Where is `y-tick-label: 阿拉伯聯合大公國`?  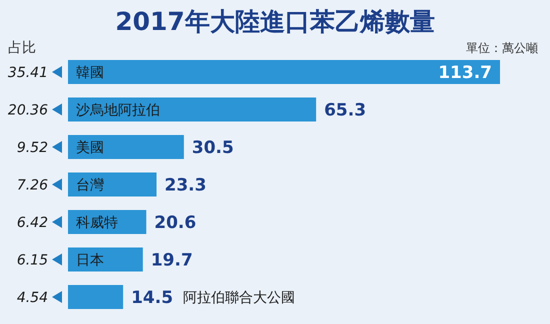
y-tick-label: 阿拉伯聯合大公國 is located at coordinates (239, 298).